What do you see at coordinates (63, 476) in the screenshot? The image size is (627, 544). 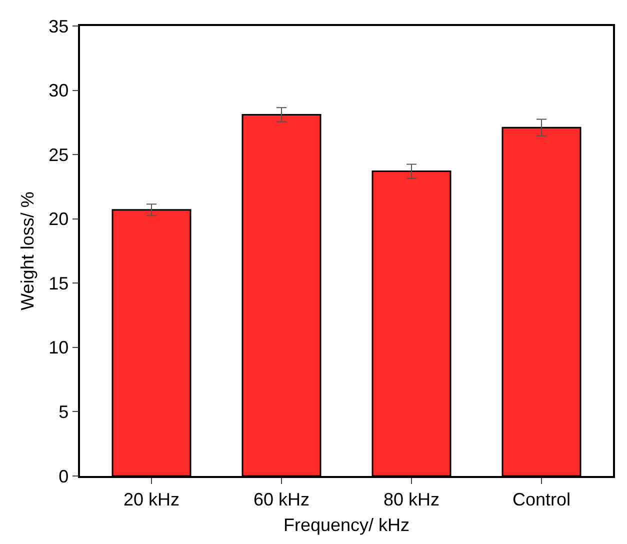 I see `y-tick-label: 0` at bounding box center [63, 476].